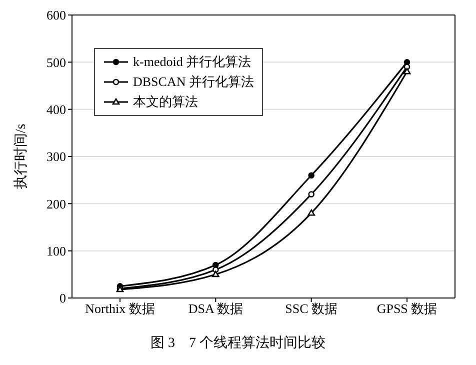 The height and width of the screenshot is (365, 476). What do you see at coordinates (311, 308) in the screenshot?
I see `x-tick-label: SSC 数据` at bounding box center [311, 308].